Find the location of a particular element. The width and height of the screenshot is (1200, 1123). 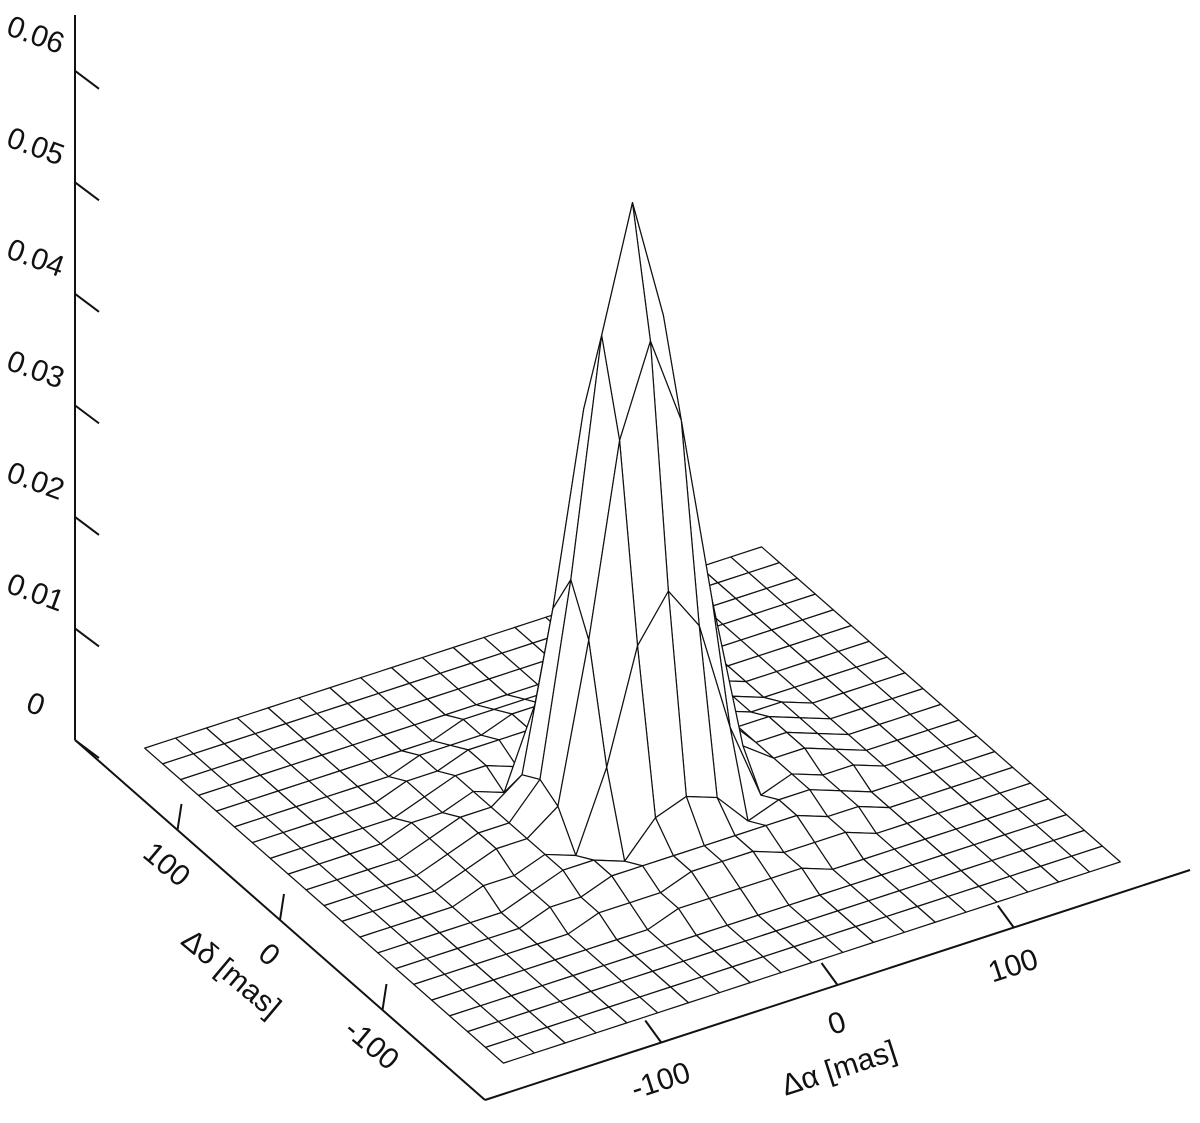

y-tick-label: 100 is located at coordinates (167, 864).